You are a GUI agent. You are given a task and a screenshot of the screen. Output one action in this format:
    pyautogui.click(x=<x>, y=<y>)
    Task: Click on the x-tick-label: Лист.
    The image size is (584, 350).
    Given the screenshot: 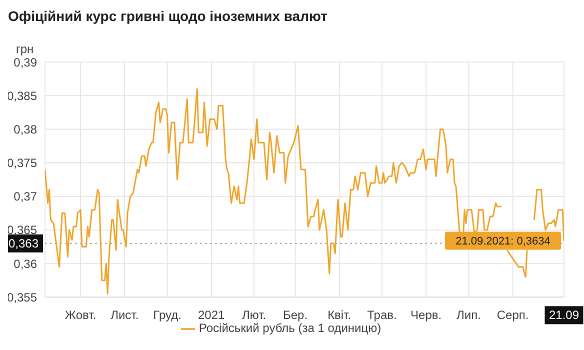 What is the action you would take?
    pyautogui.click(x=124, y=315)
    